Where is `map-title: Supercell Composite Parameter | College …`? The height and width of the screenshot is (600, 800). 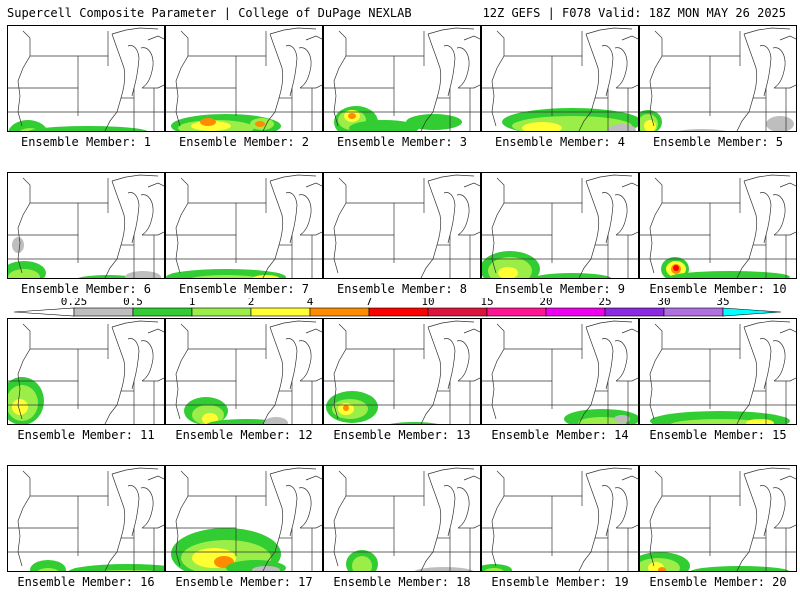
map-title: Supercell Composite Parameter | College … is located at coordinates (209, 13).